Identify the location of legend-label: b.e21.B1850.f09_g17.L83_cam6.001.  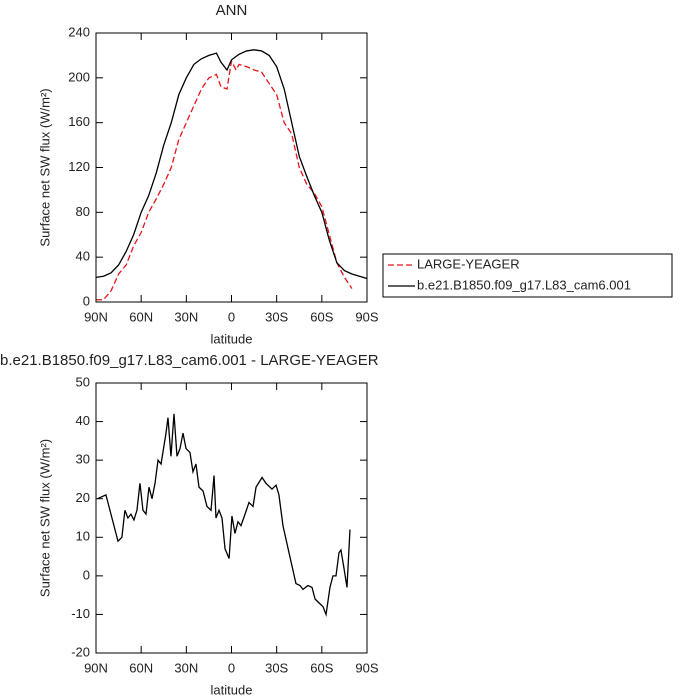
(524, 284).